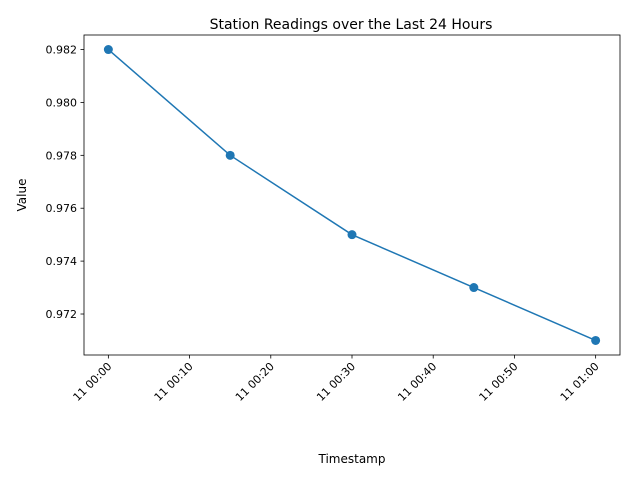 The image size is (640, 480). I want to click on y-tick-label: 0.972, so click(62, 314).